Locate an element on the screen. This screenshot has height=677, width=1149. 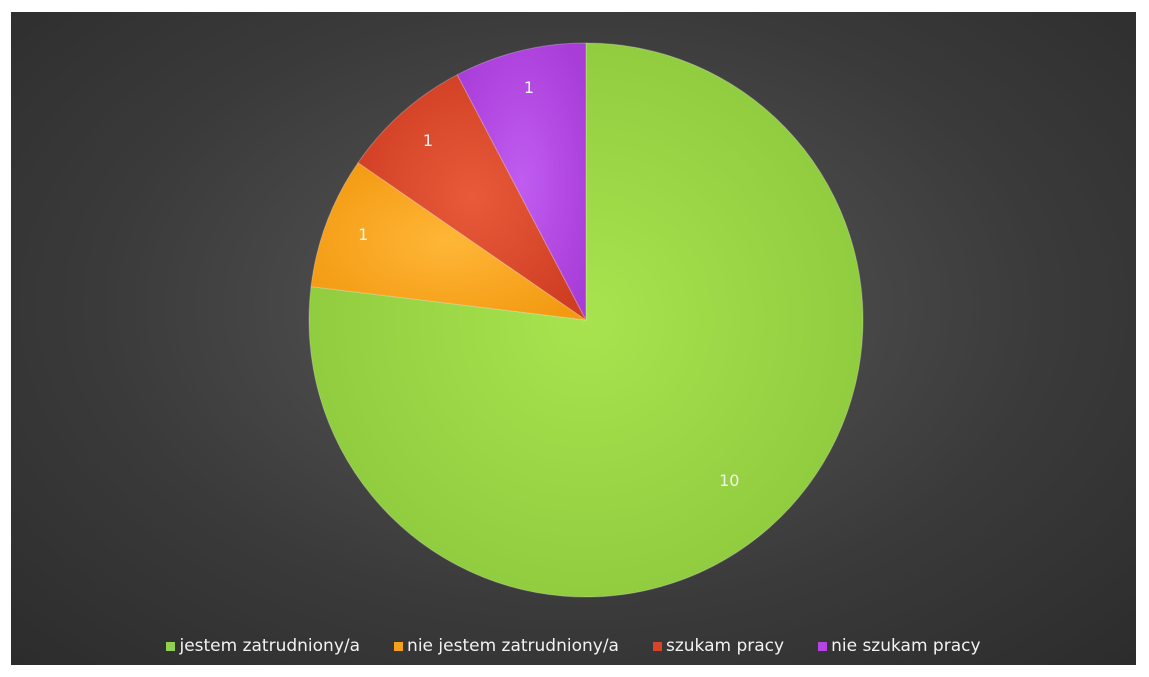
legend-item-2: nie jestem zatrudniony/a is located at coordinates (506, 646).